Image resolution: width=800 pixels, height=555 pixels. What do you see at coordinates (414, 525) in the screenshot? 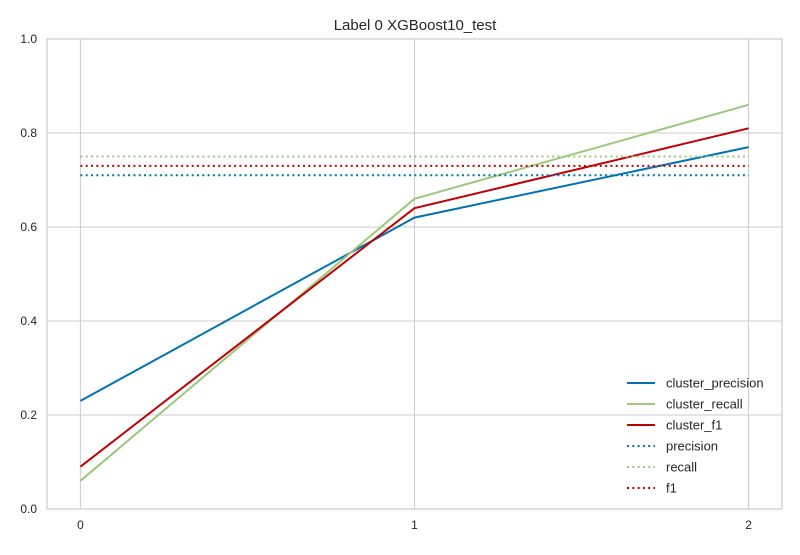
I see `x-tick-label: 1` at bounding box center [414, 525].